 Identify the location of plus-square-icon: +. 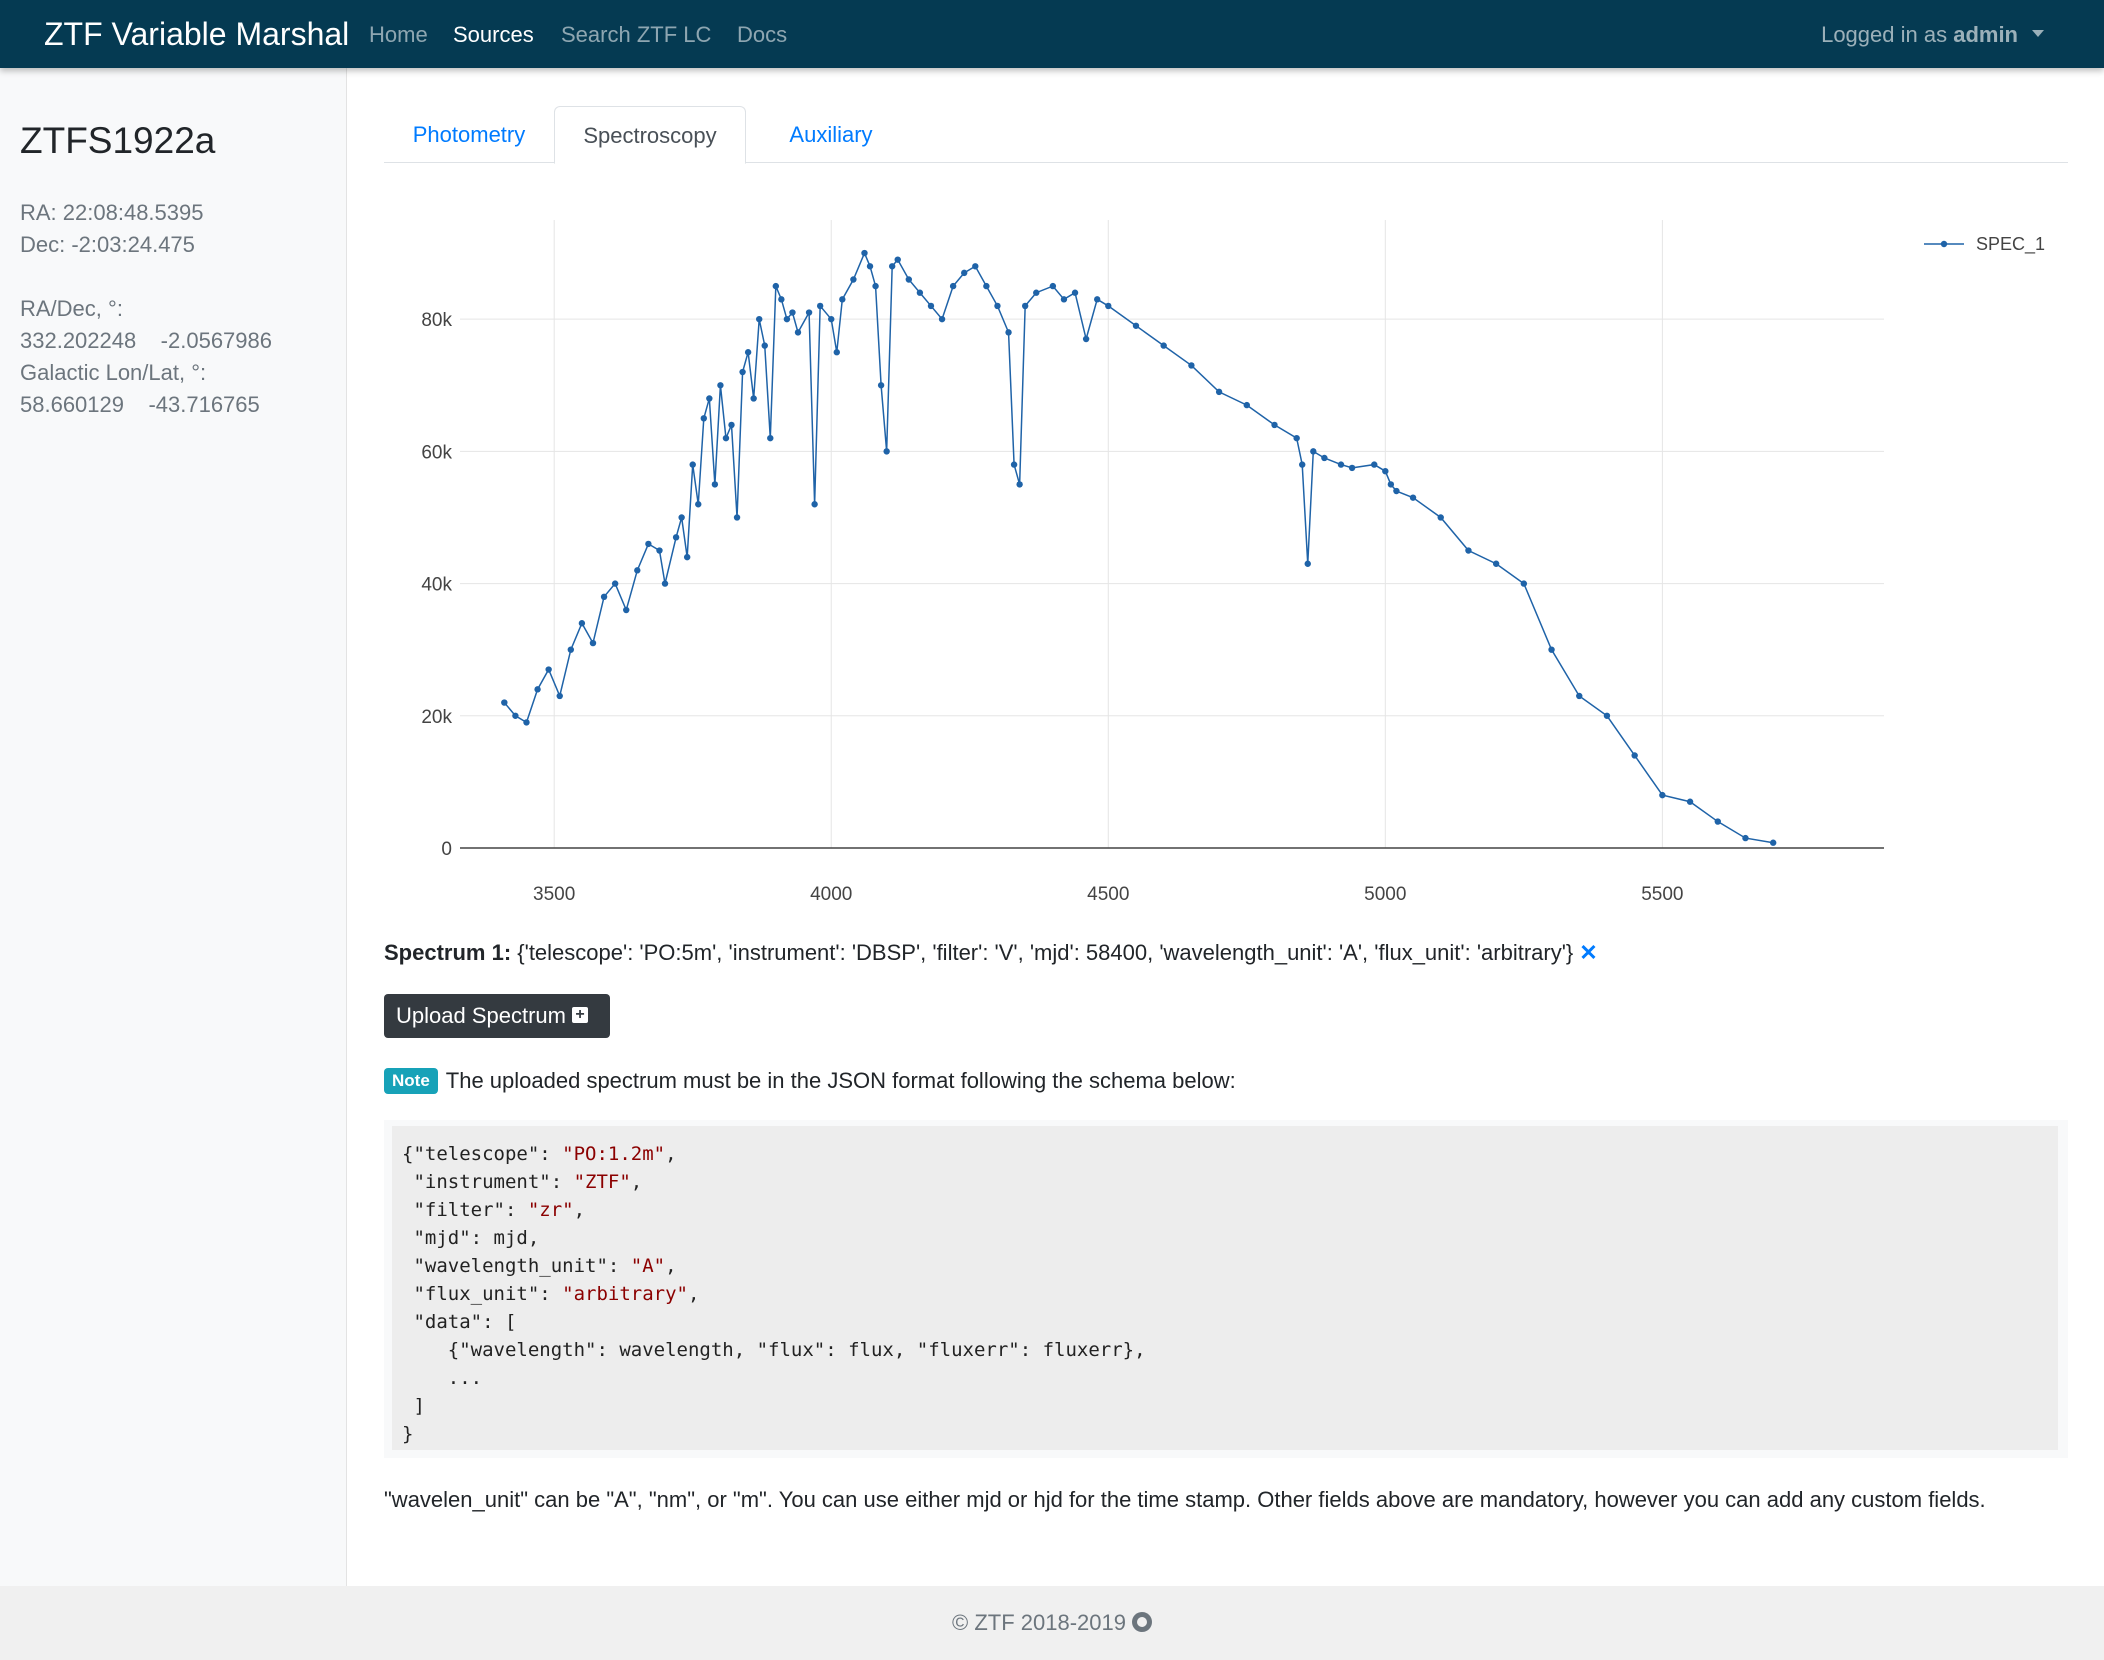
(579, 1015).